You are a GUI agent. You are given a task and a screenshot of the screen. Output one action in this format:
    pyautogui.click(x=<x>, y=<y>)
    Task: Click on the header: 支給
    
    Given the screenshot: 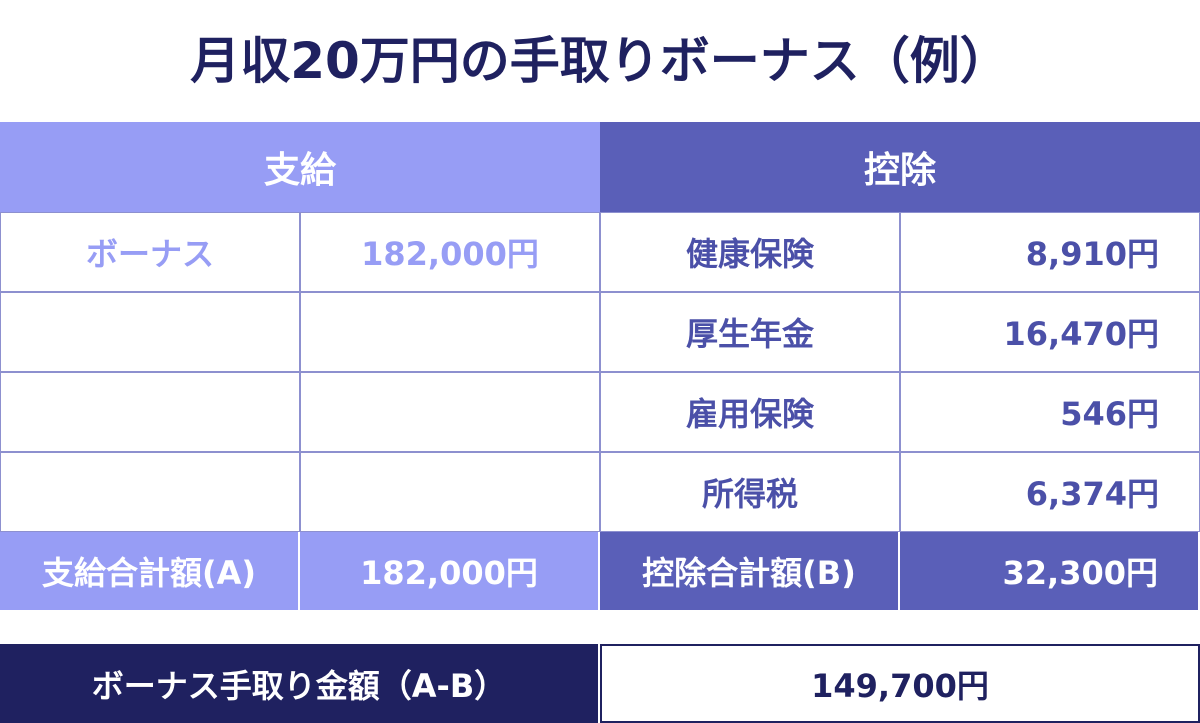 What is the action you would take?
    pyautogui.click(x=300, y=167)
    